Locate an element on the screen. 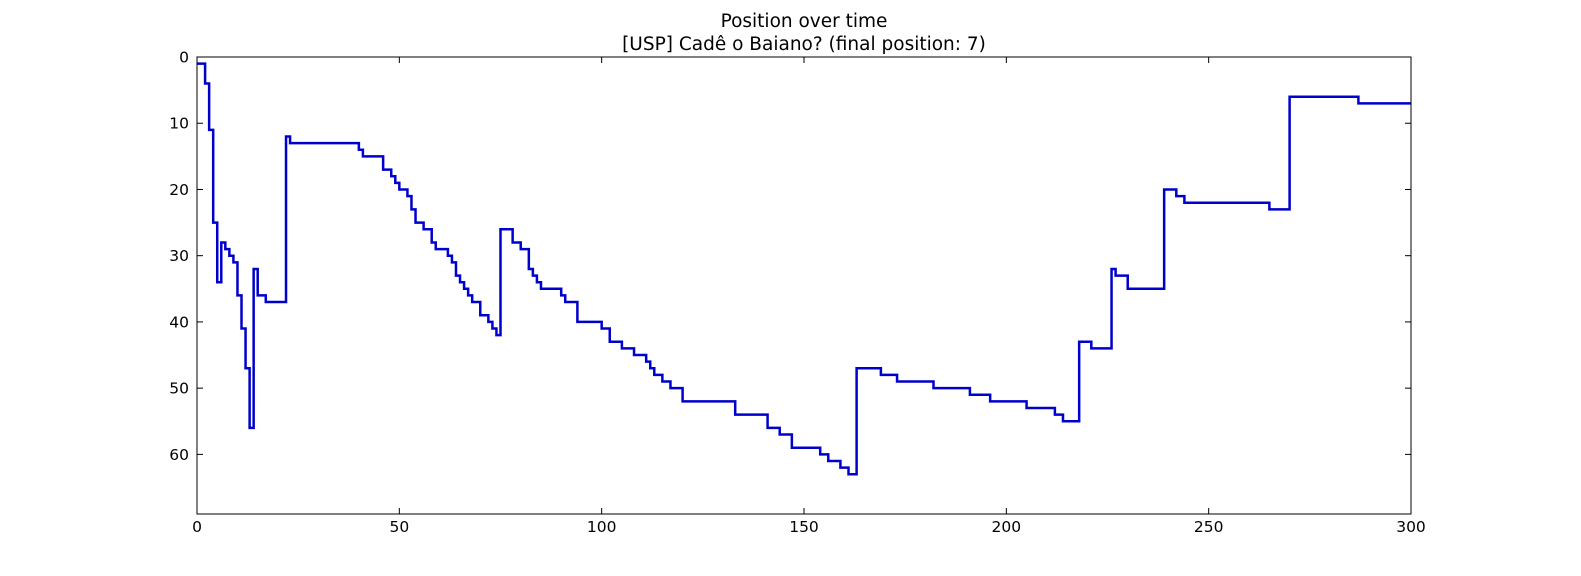 The width and height of the screenshot is (1581, 576). chart-title: Position over time is located at coordinates (804, 21).